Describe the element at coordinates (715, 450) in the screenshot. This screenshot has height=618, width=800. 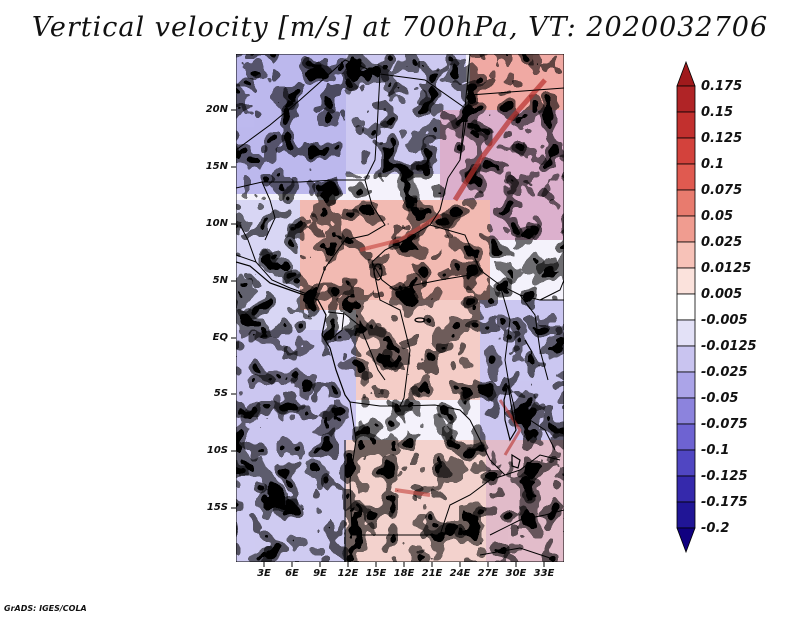
I see `colorbar-label: -0.1` at that location.